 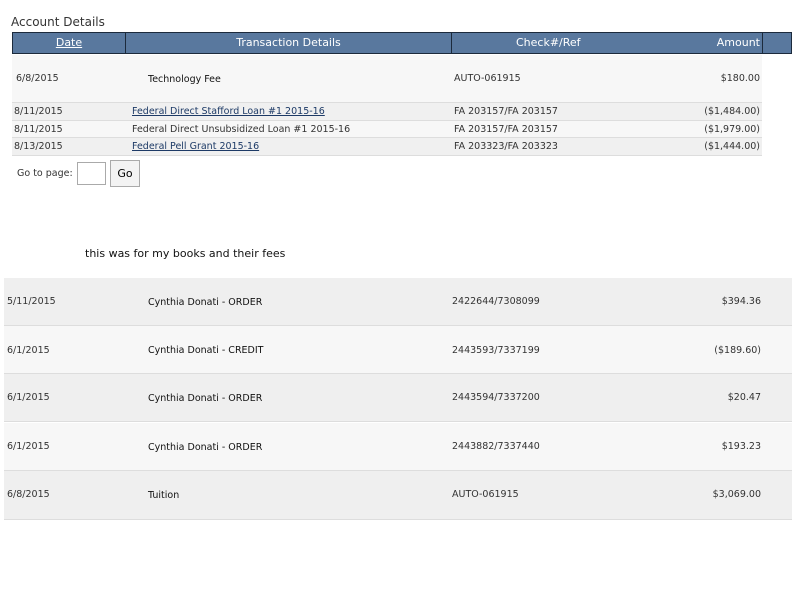 I want to click on row-amount: $193.23, so click(x=741, y=446).